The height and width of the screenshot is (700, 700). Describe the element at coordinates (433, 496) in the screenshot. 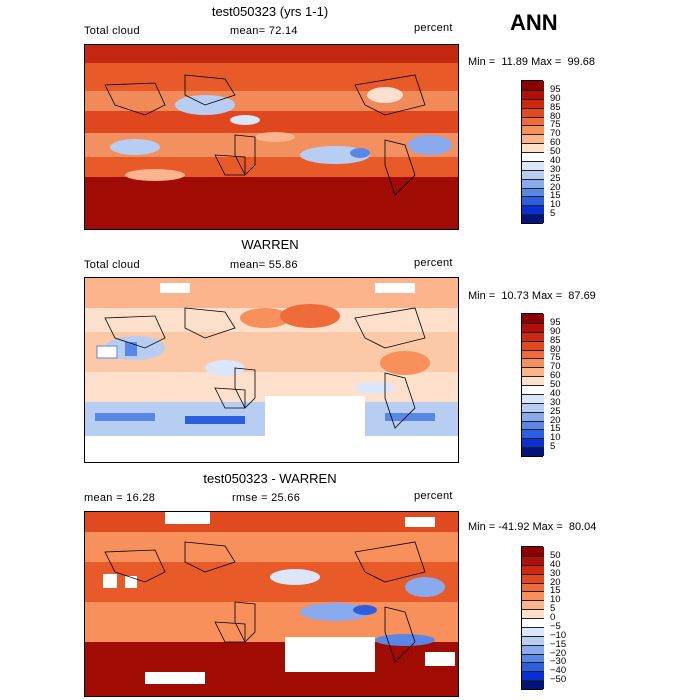

I see `panel-3-units-label: percent` at that location.